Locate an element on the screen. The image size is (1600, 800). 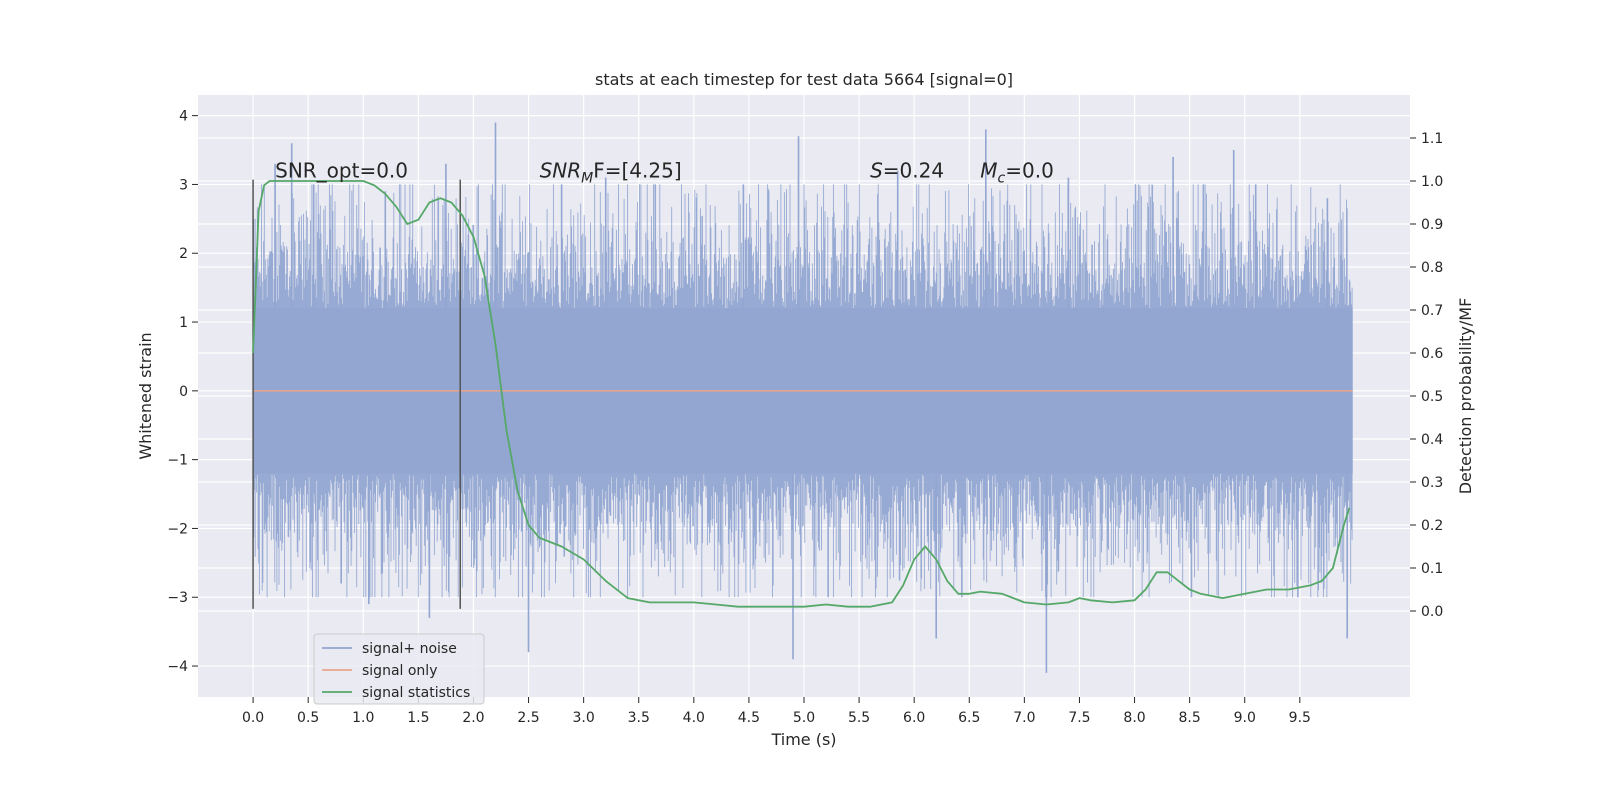
x-tick-label: 7.0 is located at coordinates (1024, 718).